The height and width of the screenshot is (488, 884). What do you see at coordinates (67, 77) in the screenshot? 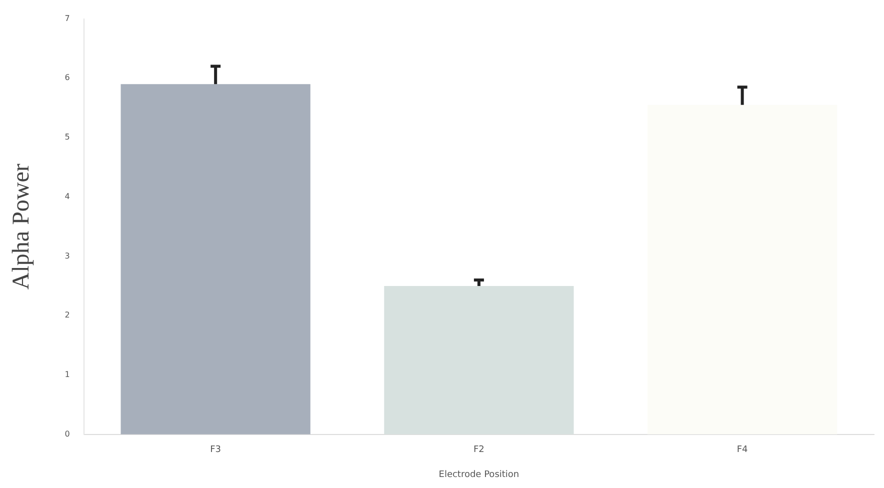
I see `y-tick-label: 6` at bounding box center [67, 77].